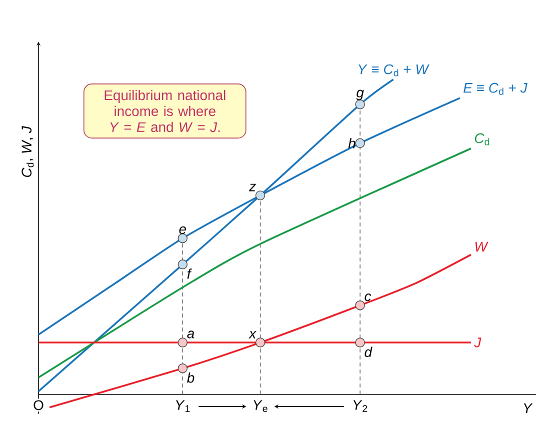  I want to click on annotation: z, so click(252, 188).